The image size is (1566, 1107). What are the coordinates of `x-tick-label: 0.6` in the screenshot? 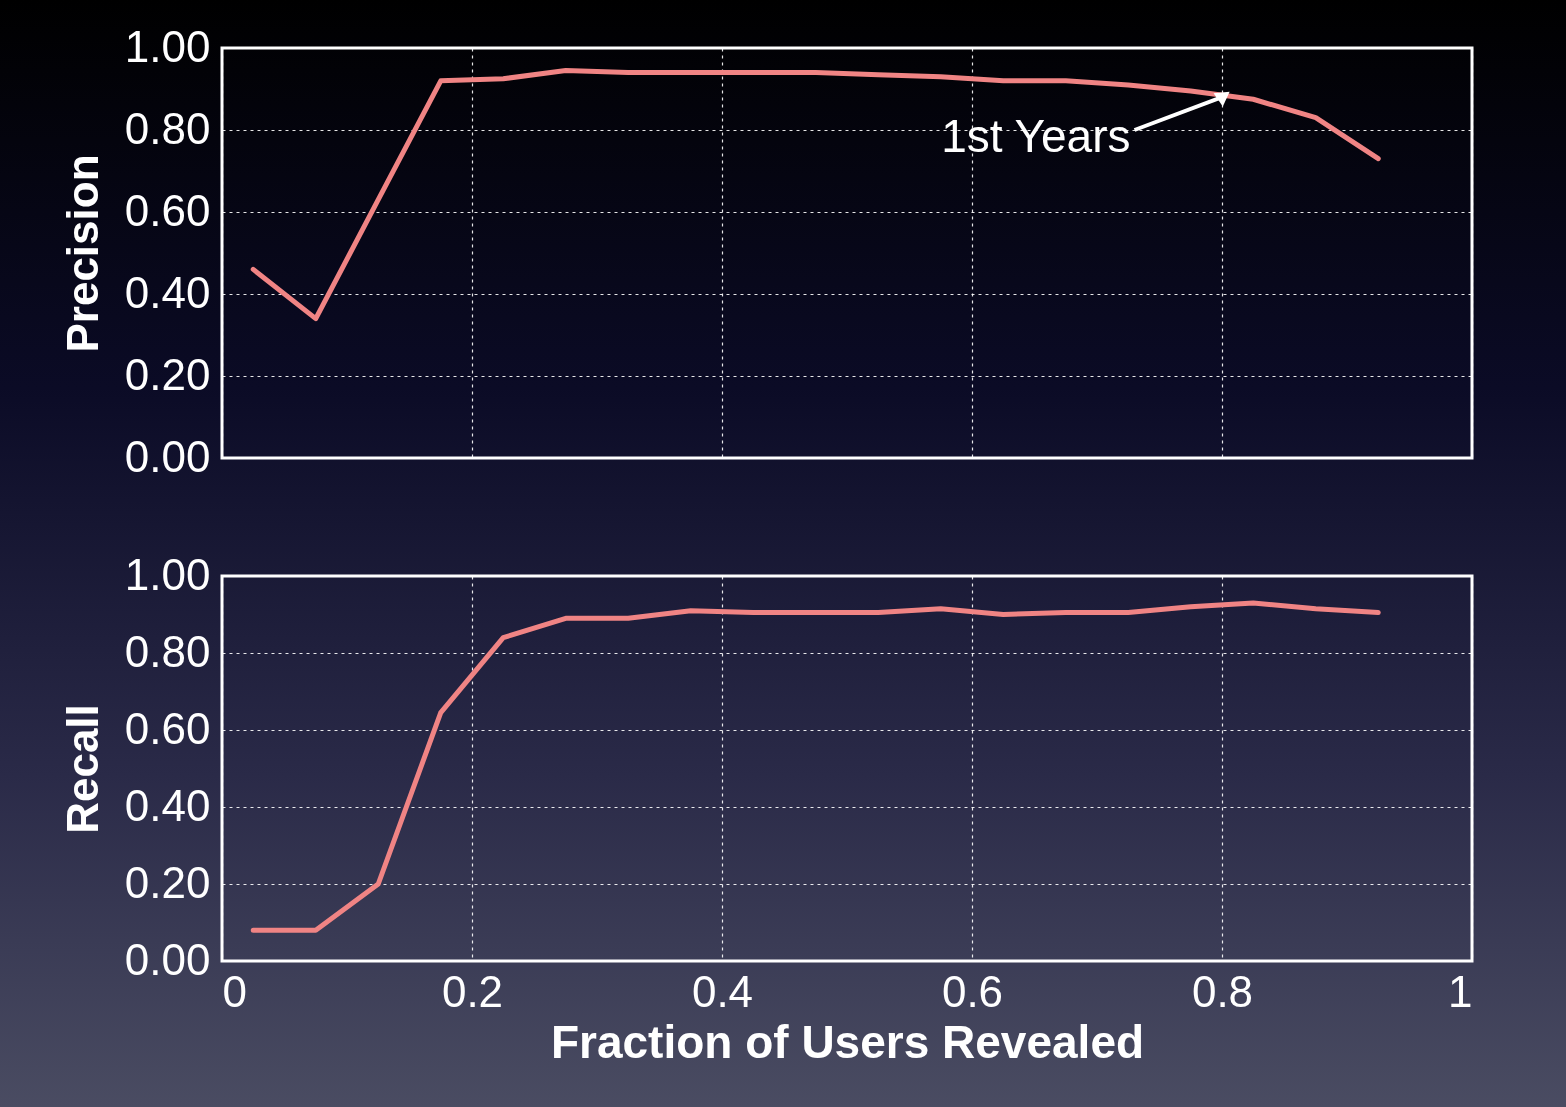 It's located at (972, 991).